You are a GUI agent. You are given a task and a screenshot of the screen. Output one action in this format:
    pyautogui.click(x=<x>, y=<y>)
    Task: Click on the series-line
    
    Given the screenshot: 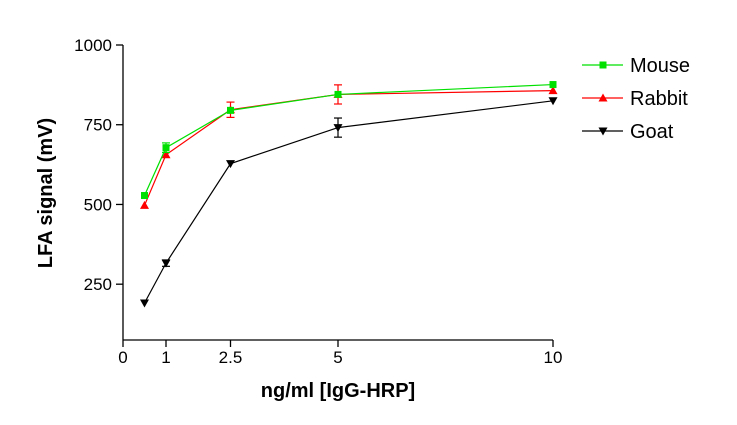 What is the action you would take?
    pyautogui.click(x=348, y=139)
    